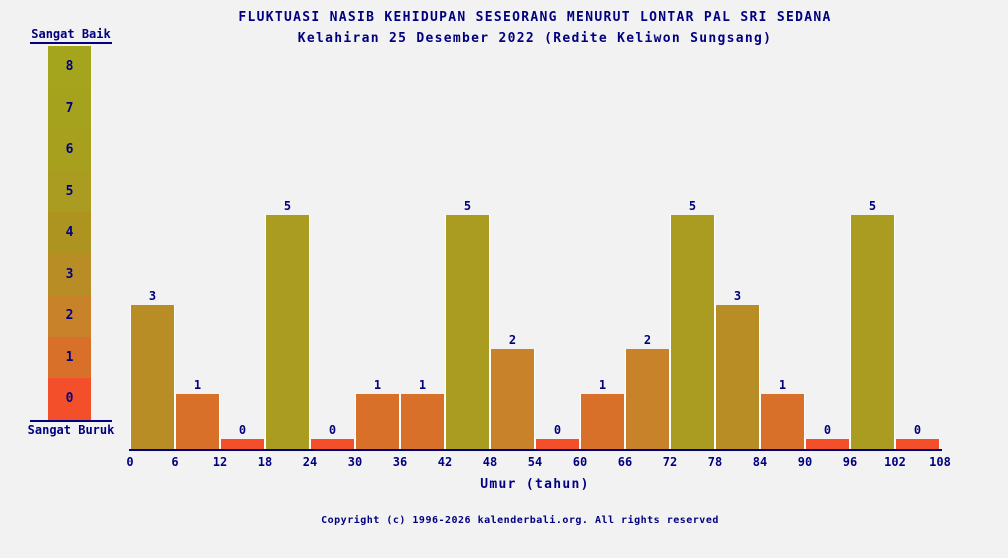 The width and height of the screenshot is (1008, 558). What do you see at coordinates (670, 462) in the screenshot?
I see `x-tick-label-72: 72` at bounding box center [670, 462].